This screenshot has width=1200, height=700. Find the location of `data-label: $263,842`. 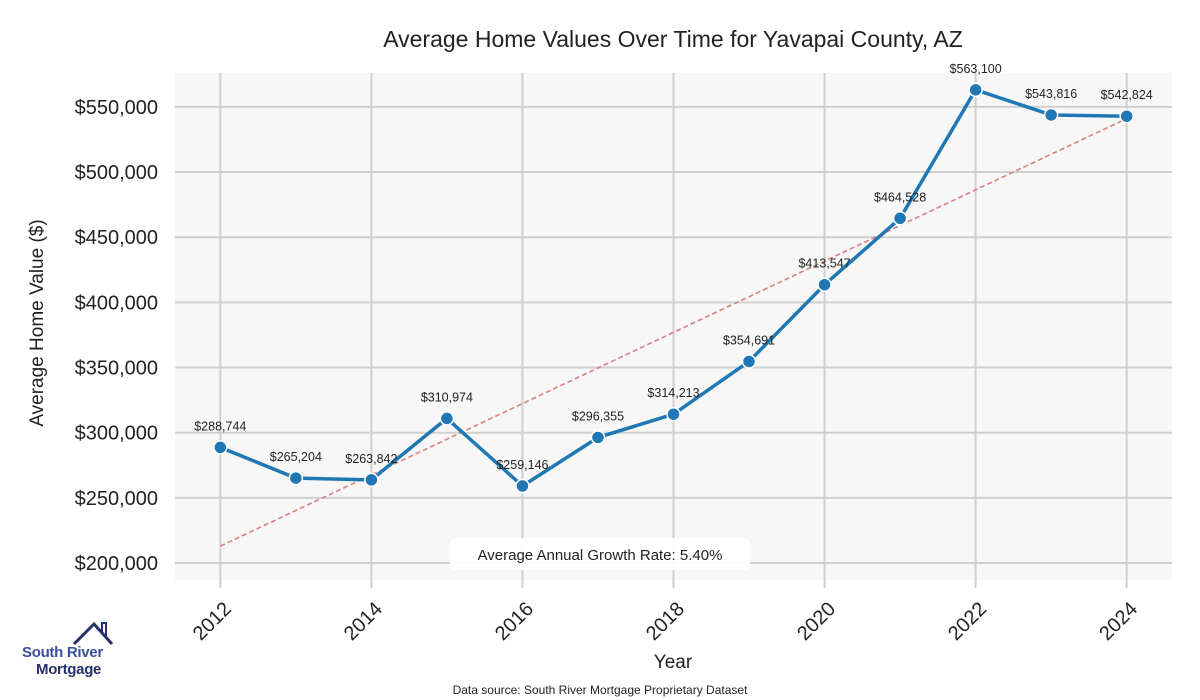

data-label: $263,842 is located at coordinates (371, 459).